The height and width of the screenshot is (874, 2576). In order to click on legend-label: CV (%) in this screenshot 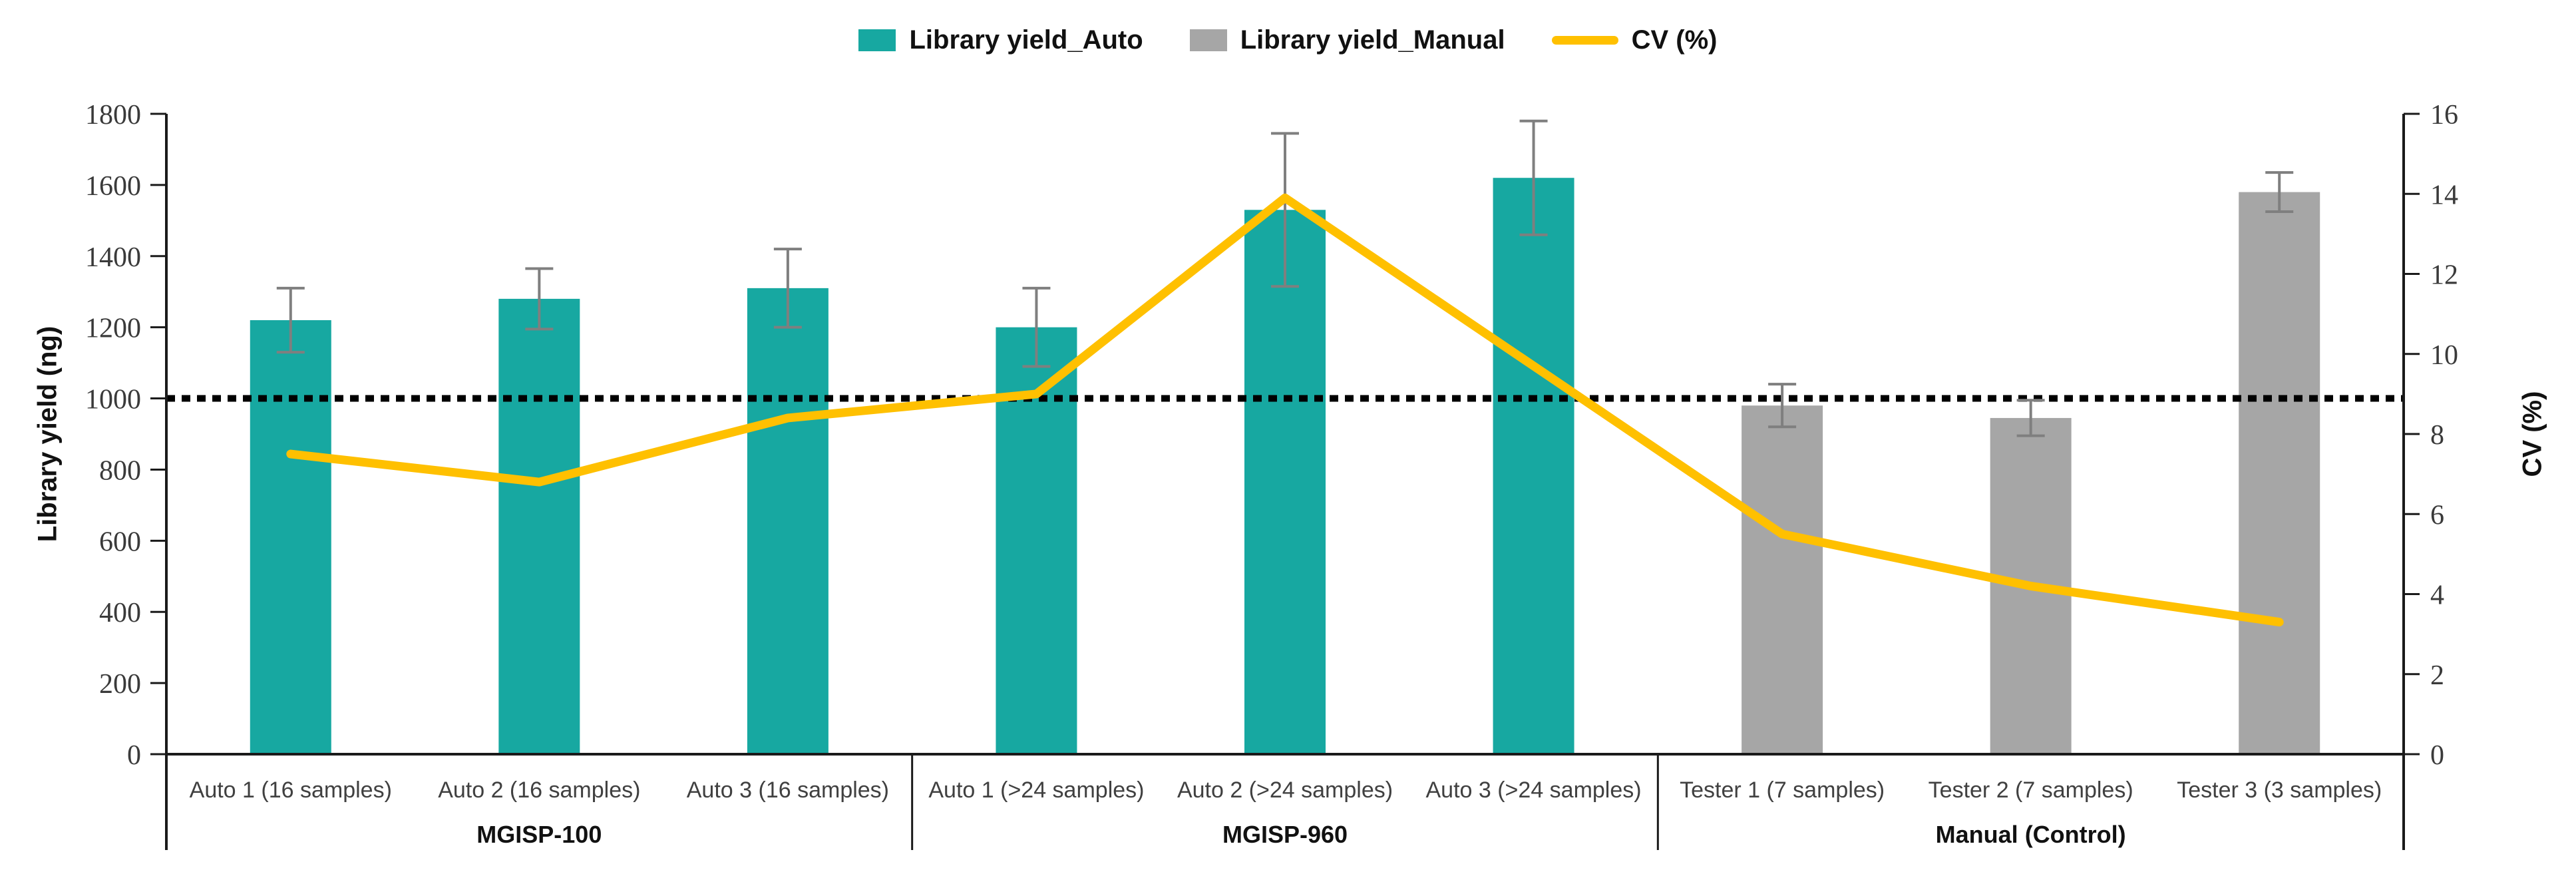, I will do `click(1674, 40)`.